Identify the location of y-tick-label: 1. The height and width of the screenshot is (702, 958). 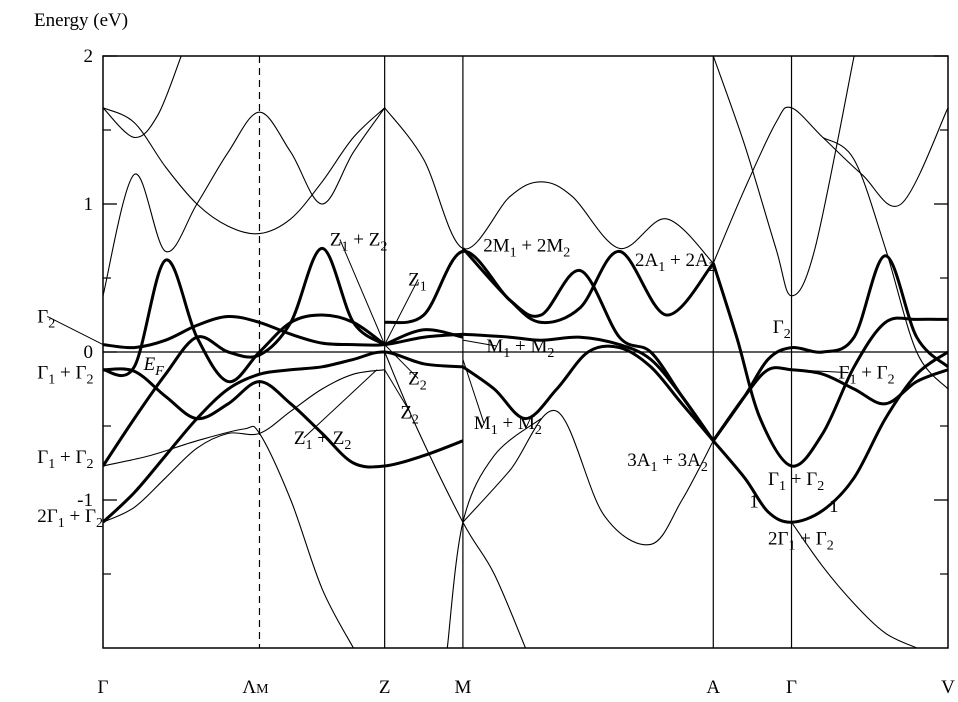
(89, 204).